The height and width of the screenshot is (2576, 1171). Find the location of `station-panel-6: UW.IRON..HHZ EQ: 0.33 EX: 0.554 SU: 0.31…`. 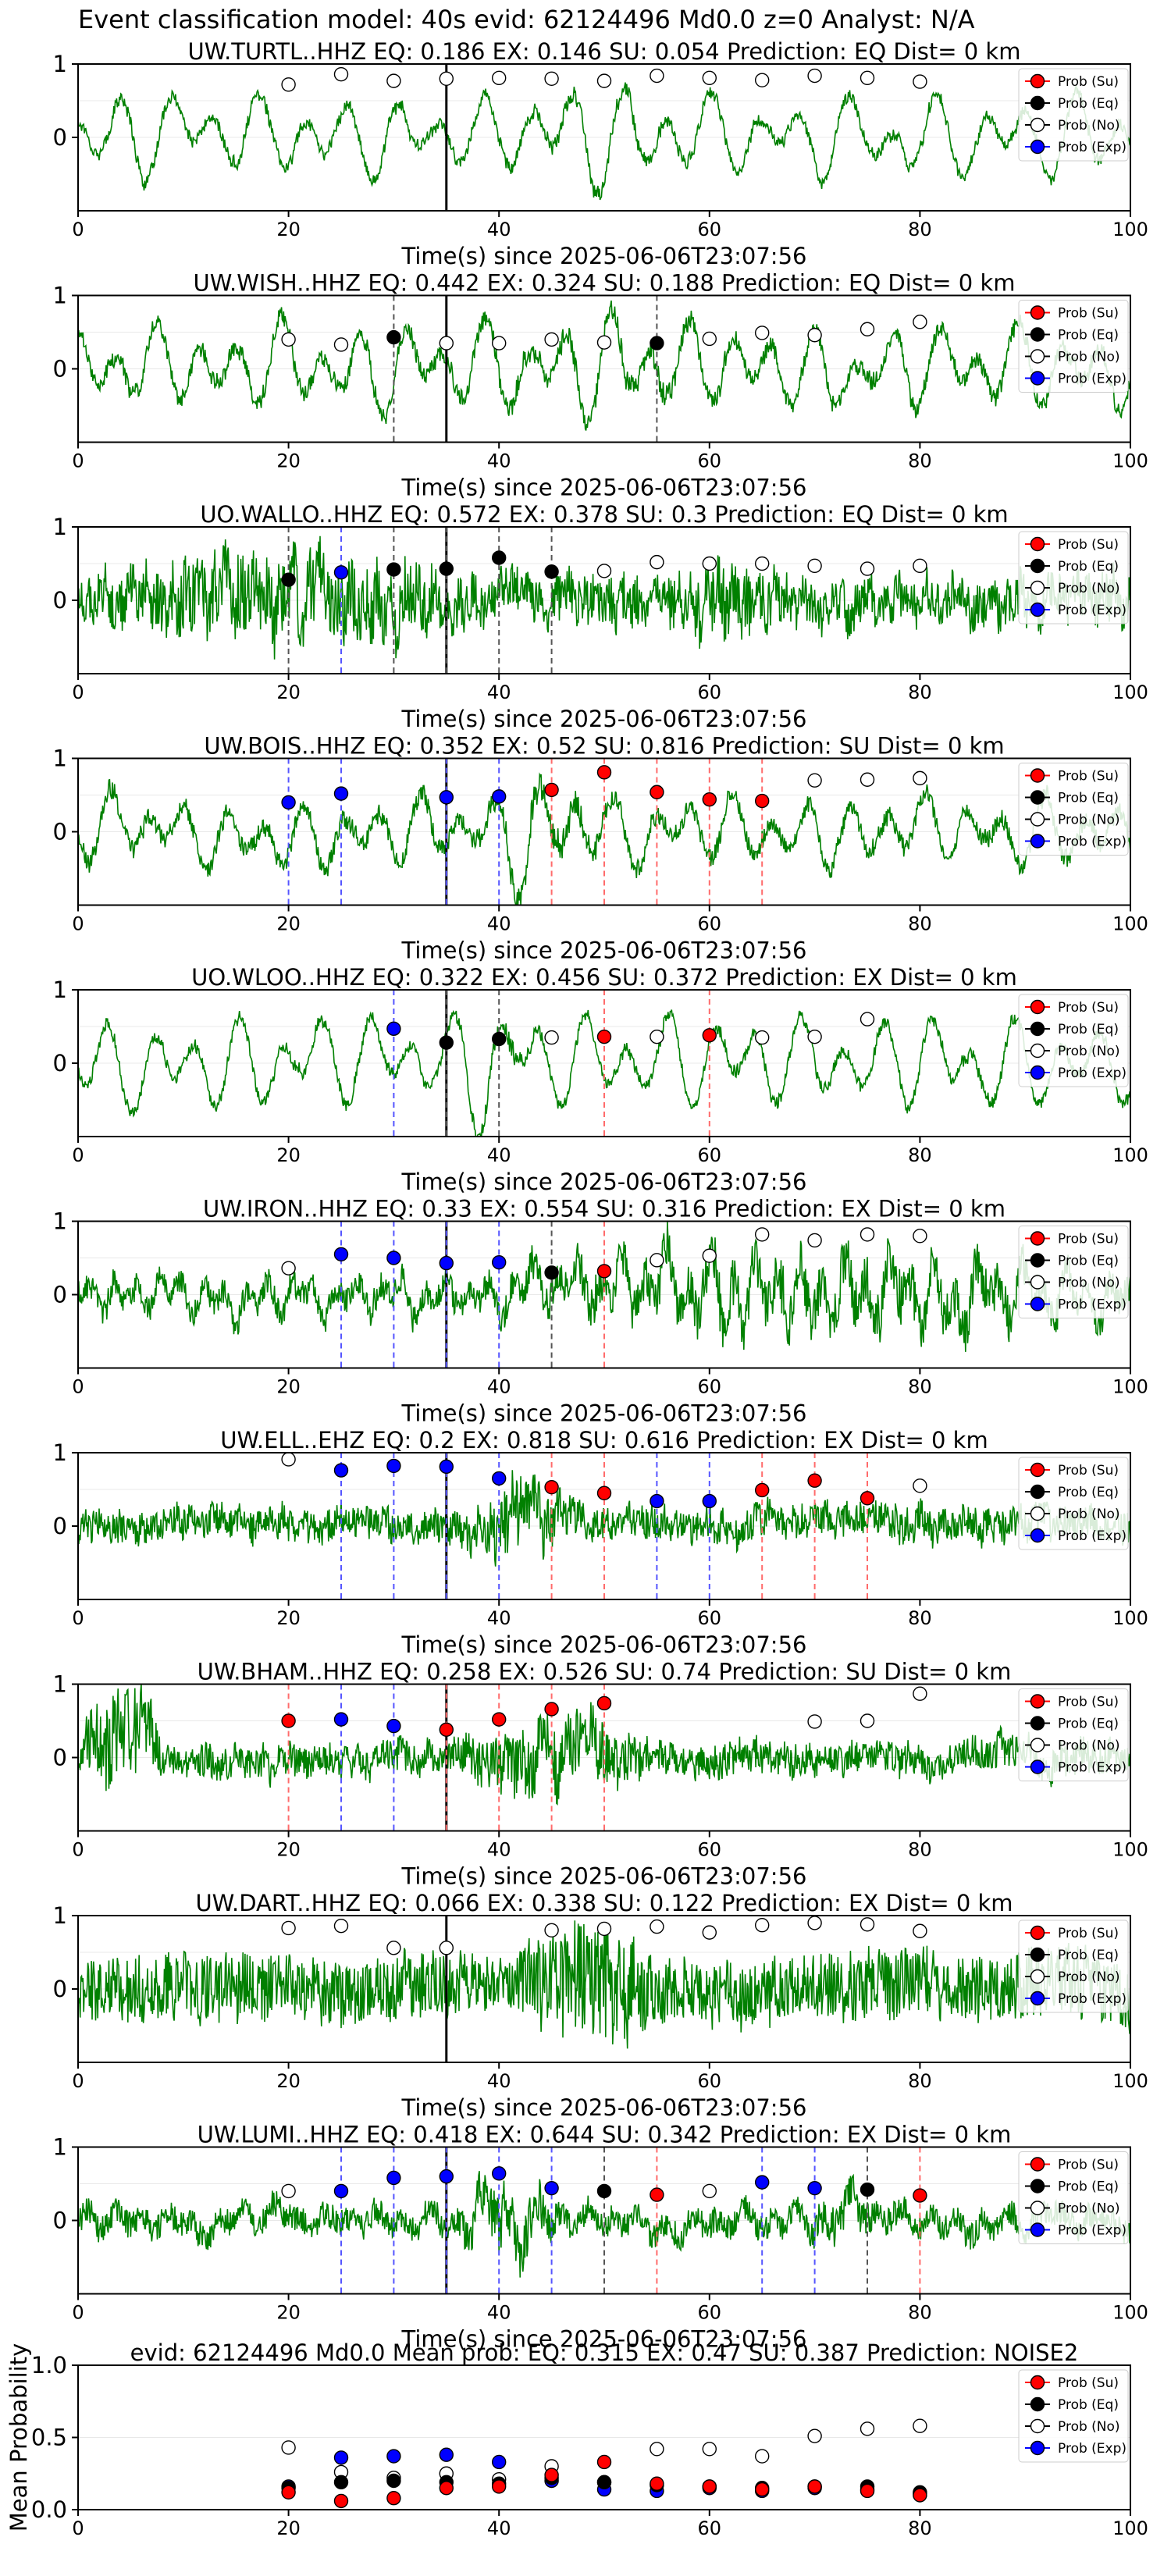

station-panel-6: UW.IRON..HHZ EQ: 0.33 EX: 0.554 SU: 0.31… is located at coordinates (600, 1311).